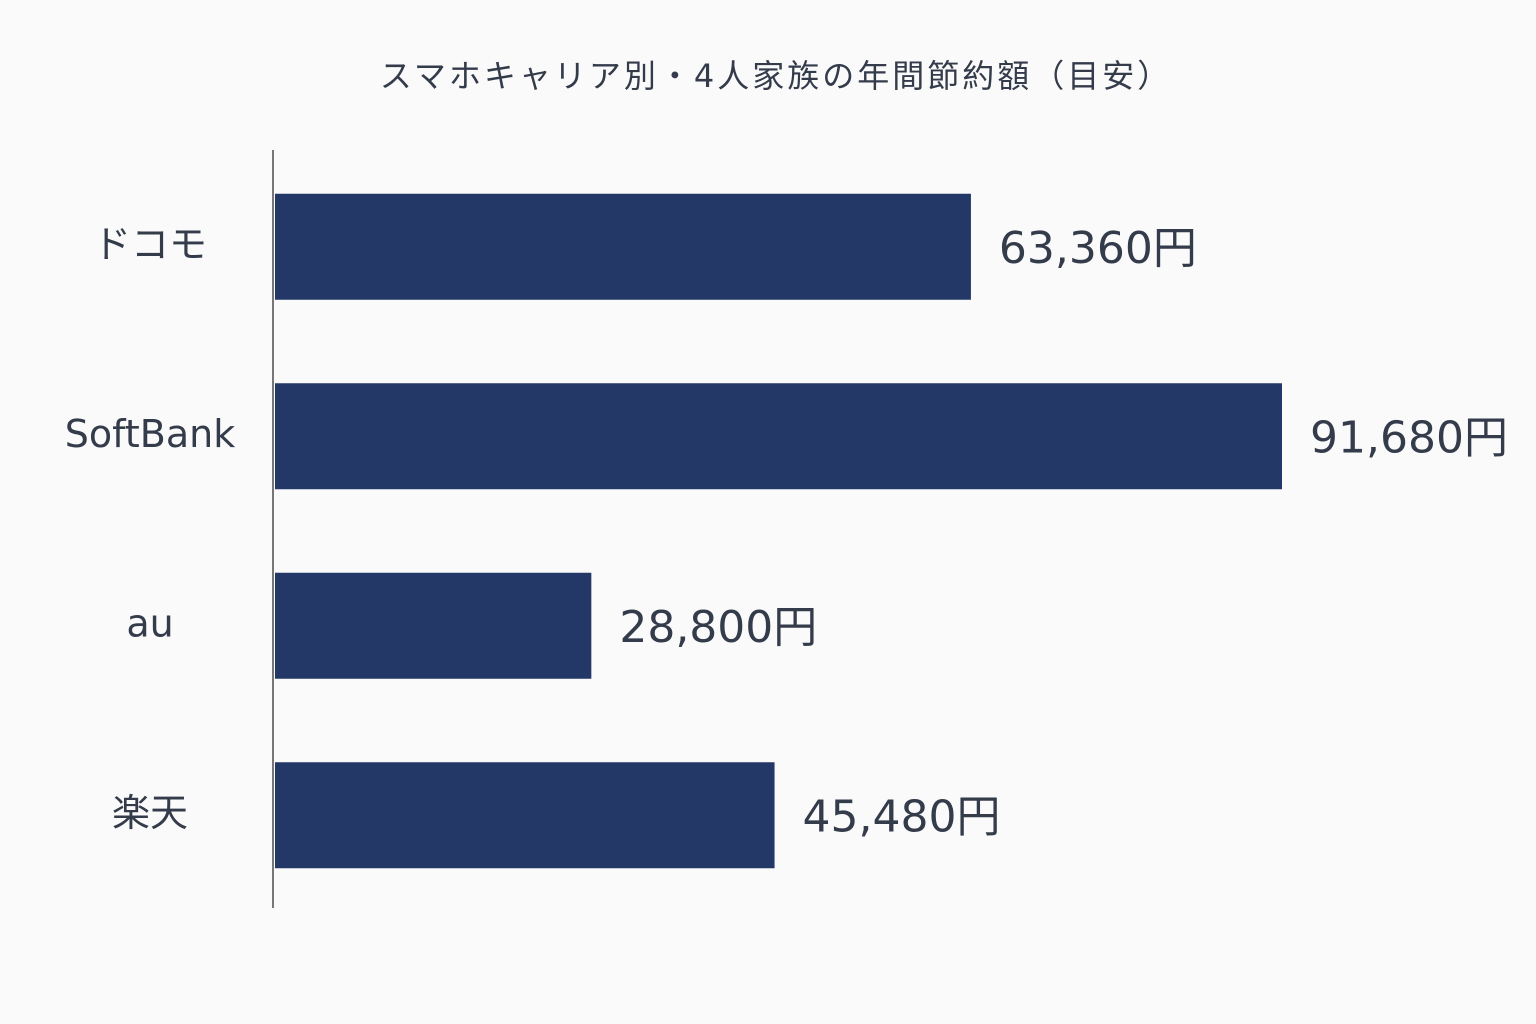  Describe the element at coordinates (150, 813) in the screenshot. I see `y-tick-label: 楽天` at that location.